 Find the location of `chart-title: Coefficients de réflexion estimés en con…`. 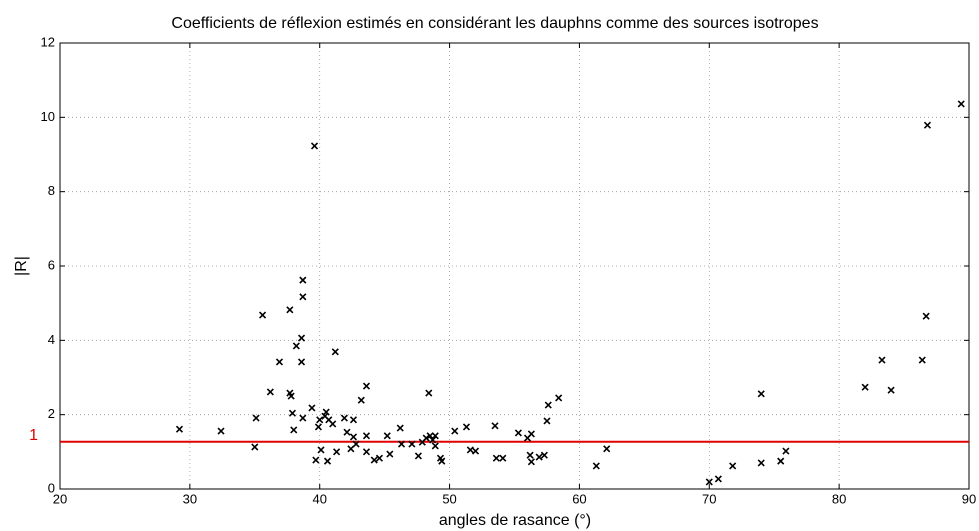

chart-title: Coefficients de réflexion estimés en con… is located at coordinates (494, 23).